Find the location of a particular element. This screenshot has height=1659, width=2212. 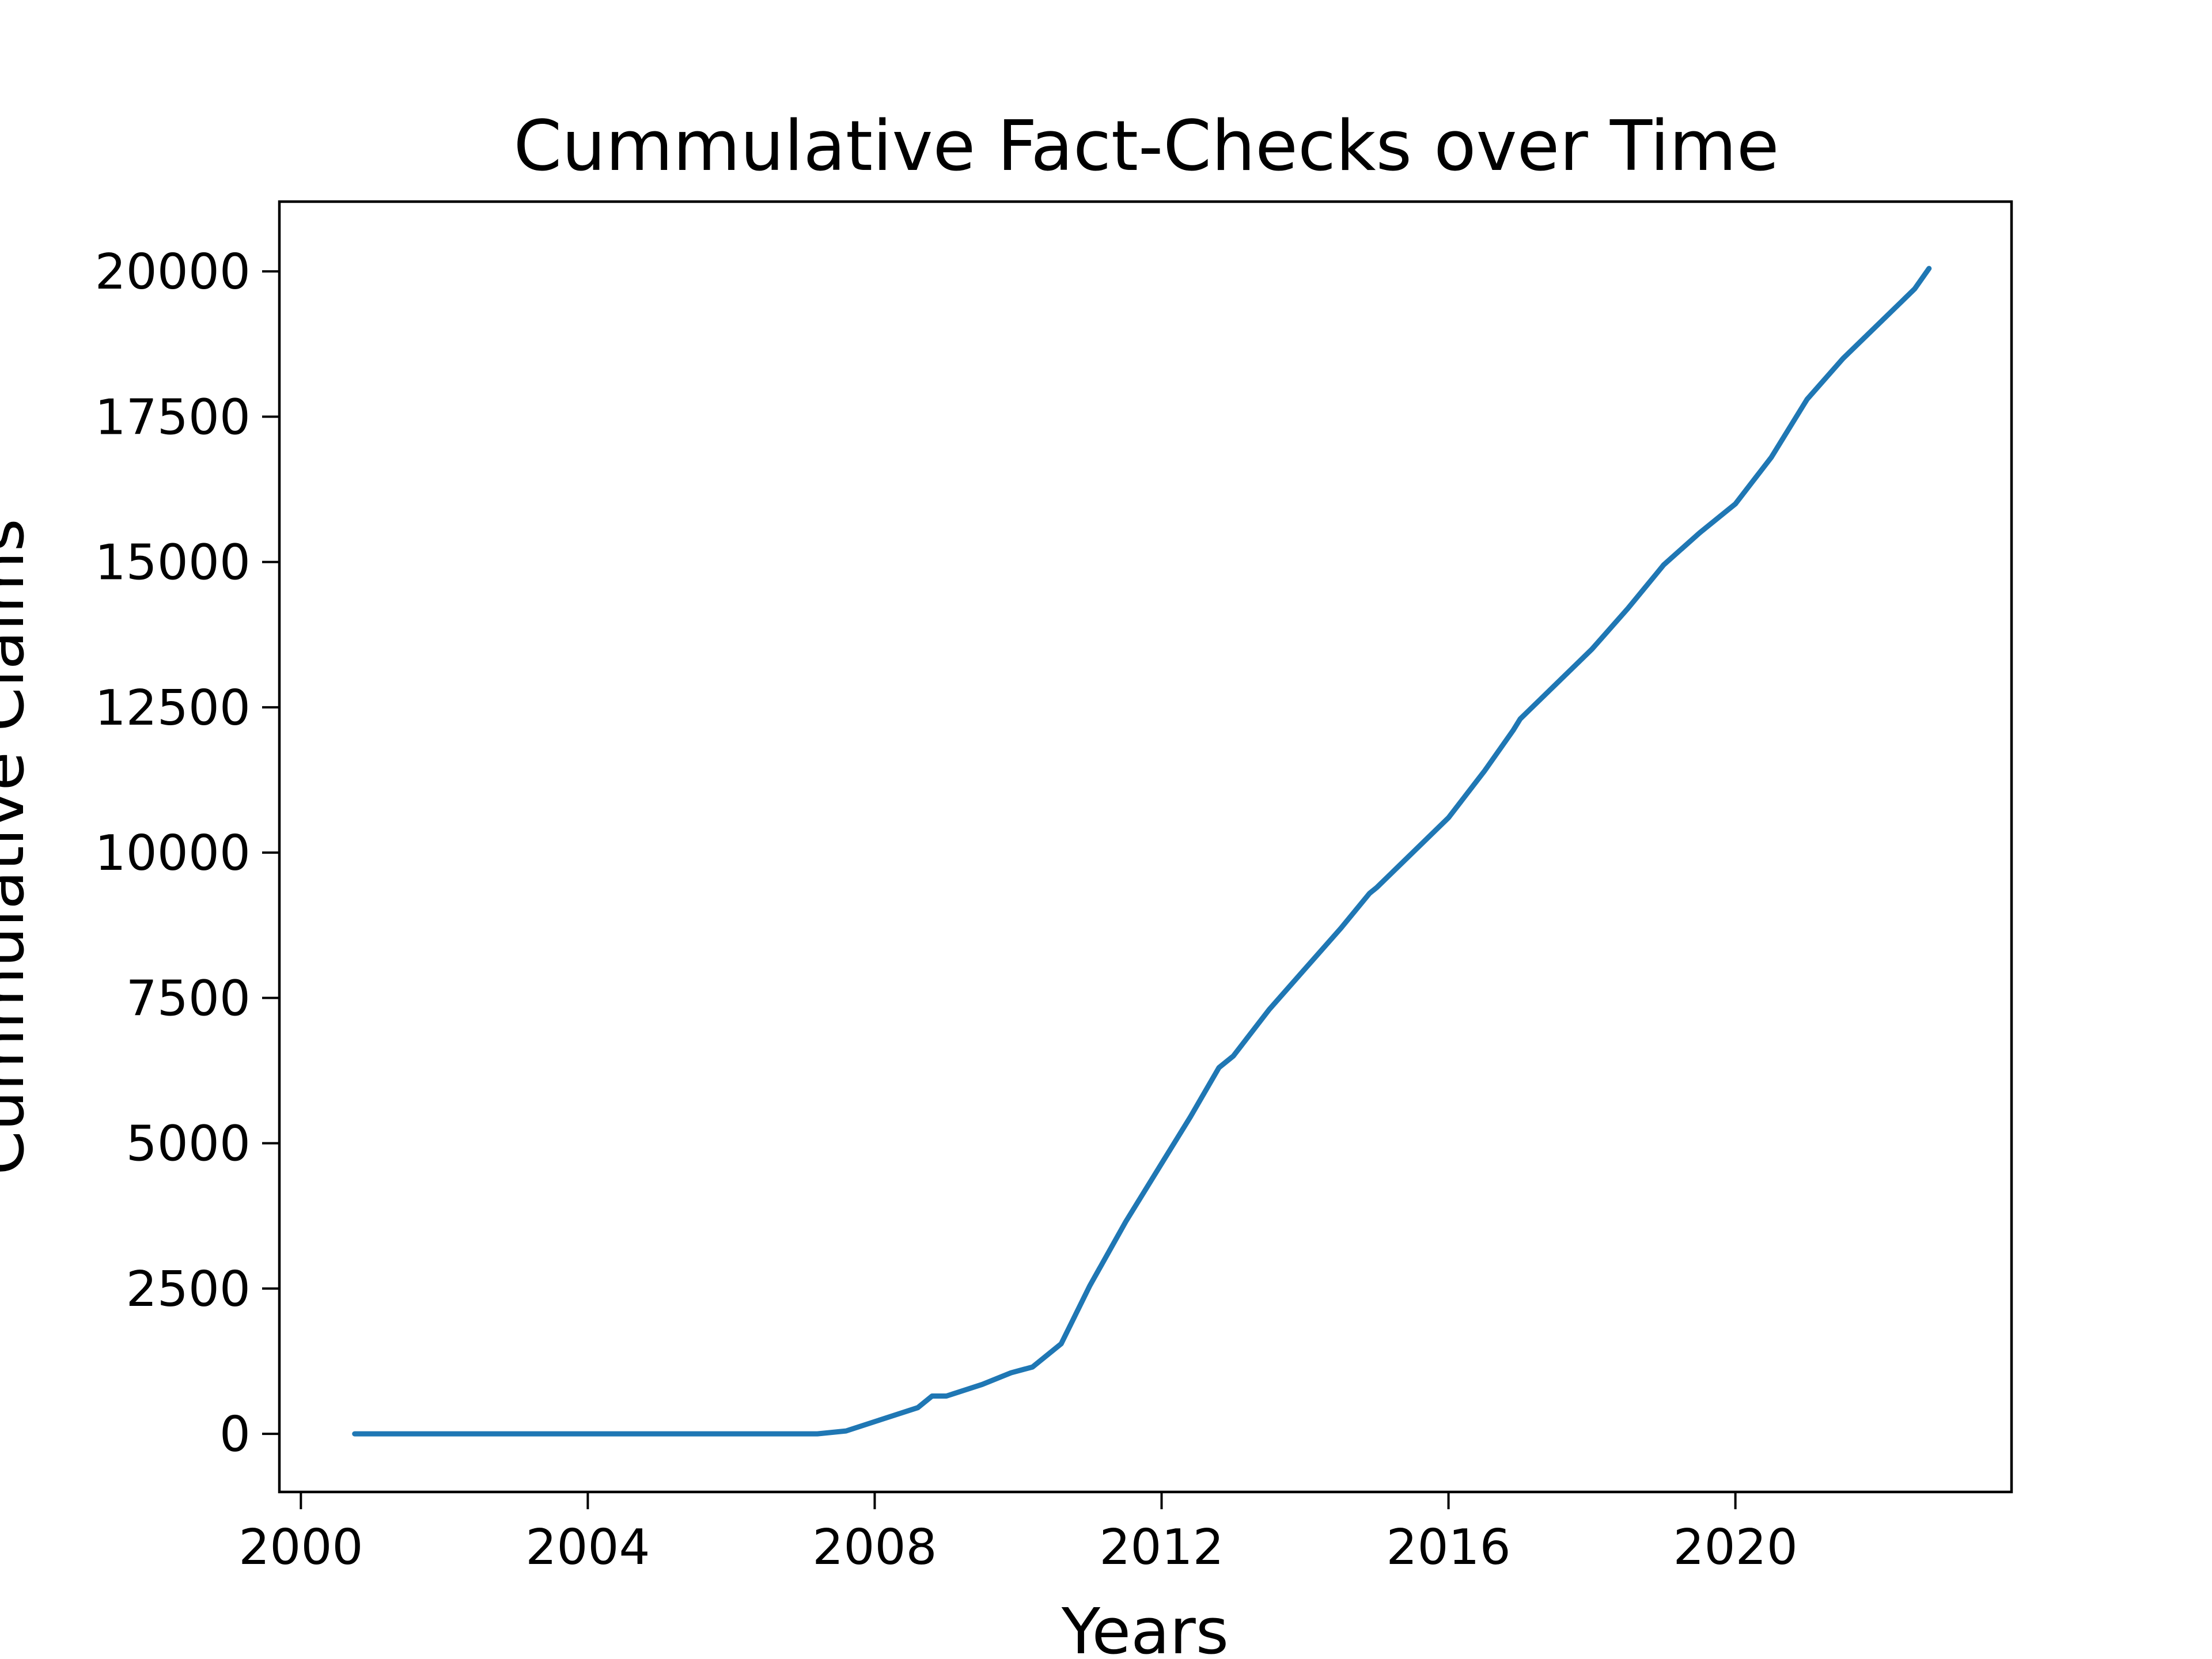

x-axis-label: Years is located at coordinates (1145, 1626).